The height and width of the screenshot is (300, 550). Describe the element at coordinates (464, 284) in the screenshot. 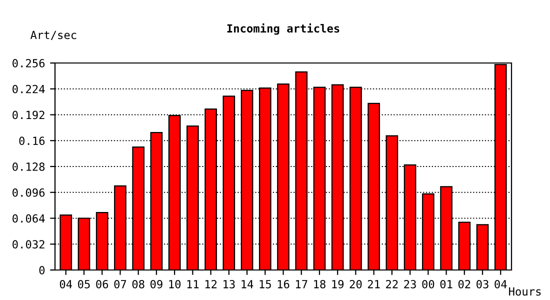

I see `x-tick-label: 02` at that location.